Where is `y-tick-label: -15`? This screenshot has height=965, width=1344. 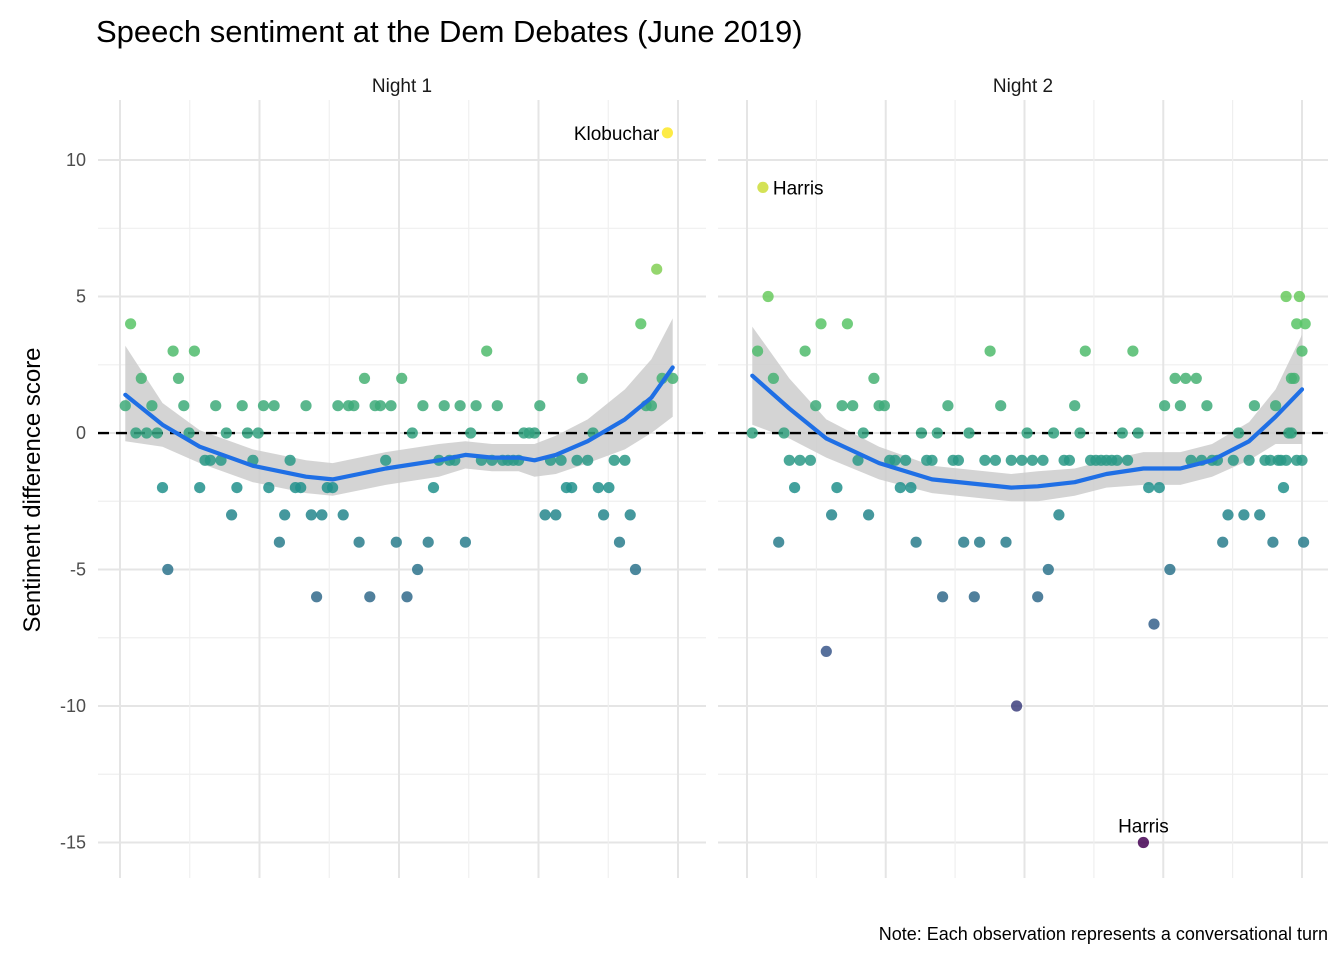
y-tick-label: -15 is located at coordinates (73, 843).